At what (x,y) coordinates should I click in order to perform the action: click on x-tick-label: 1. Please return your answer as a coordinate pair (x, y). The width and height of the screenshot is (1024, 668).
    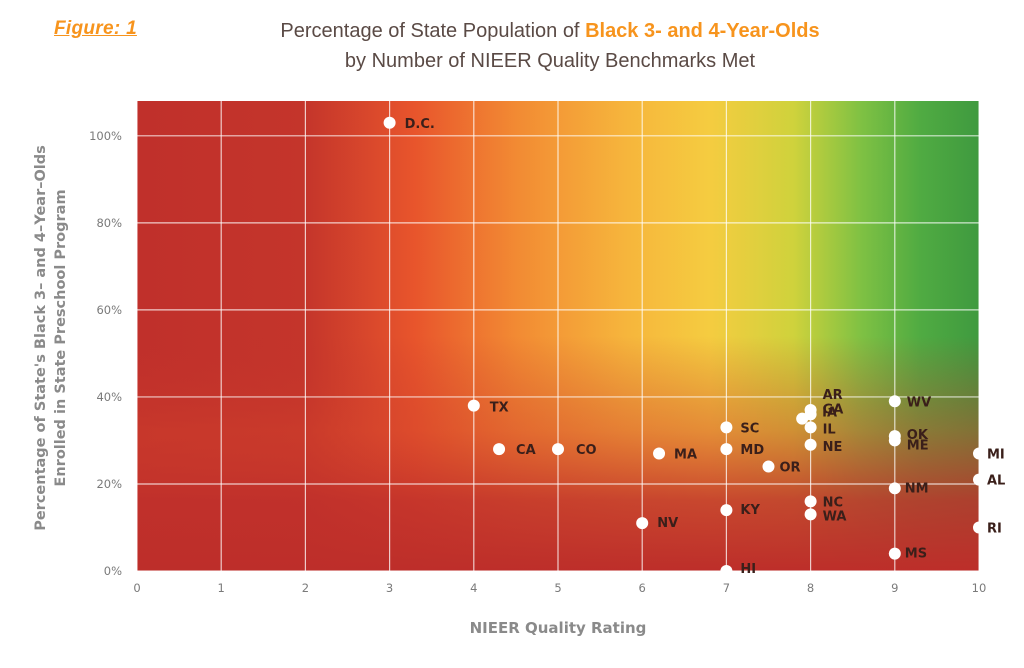
    Looking at the image, I should click on (221, 588).